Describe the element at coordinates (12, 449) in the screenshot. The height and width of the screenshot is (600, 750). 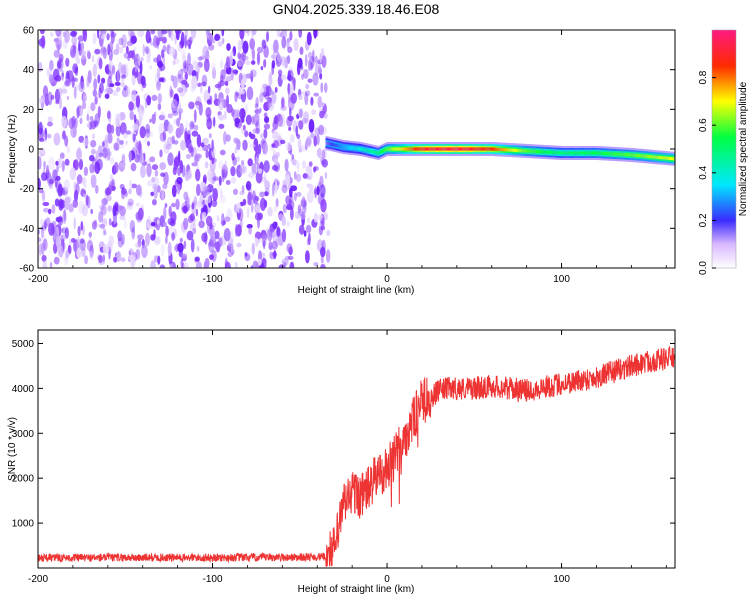
I see `snr-y-label: SNR (10 * v/v)` at that location.